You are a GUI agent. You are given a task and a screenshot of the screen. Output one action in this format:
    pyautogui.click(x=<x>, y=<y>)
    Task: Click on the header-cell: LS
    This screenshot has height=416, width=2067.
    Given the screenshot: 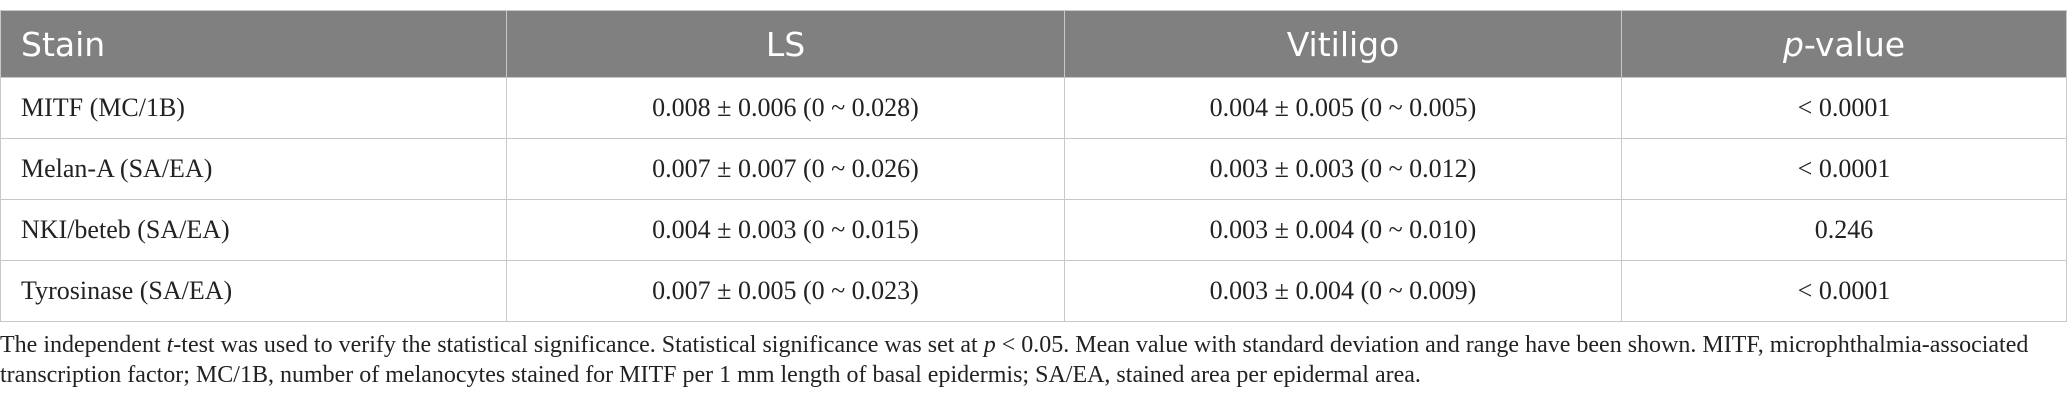 What is the action you would take?
    pyautogui.click(x=785, y=44)
    